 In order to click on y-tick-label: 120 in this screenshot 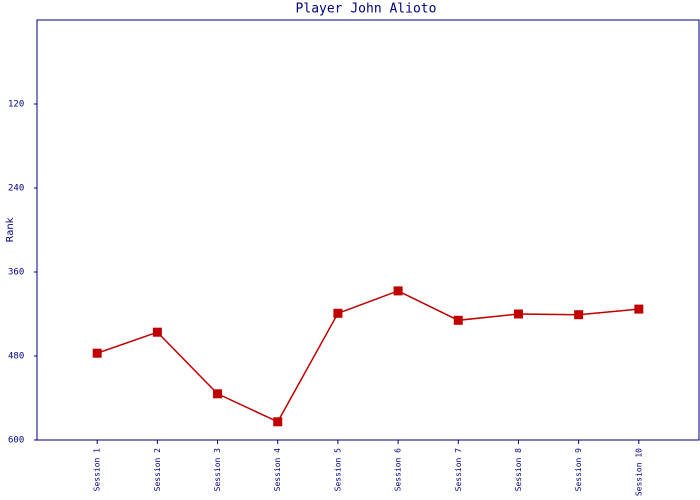, I will do `click(16, 105)`.